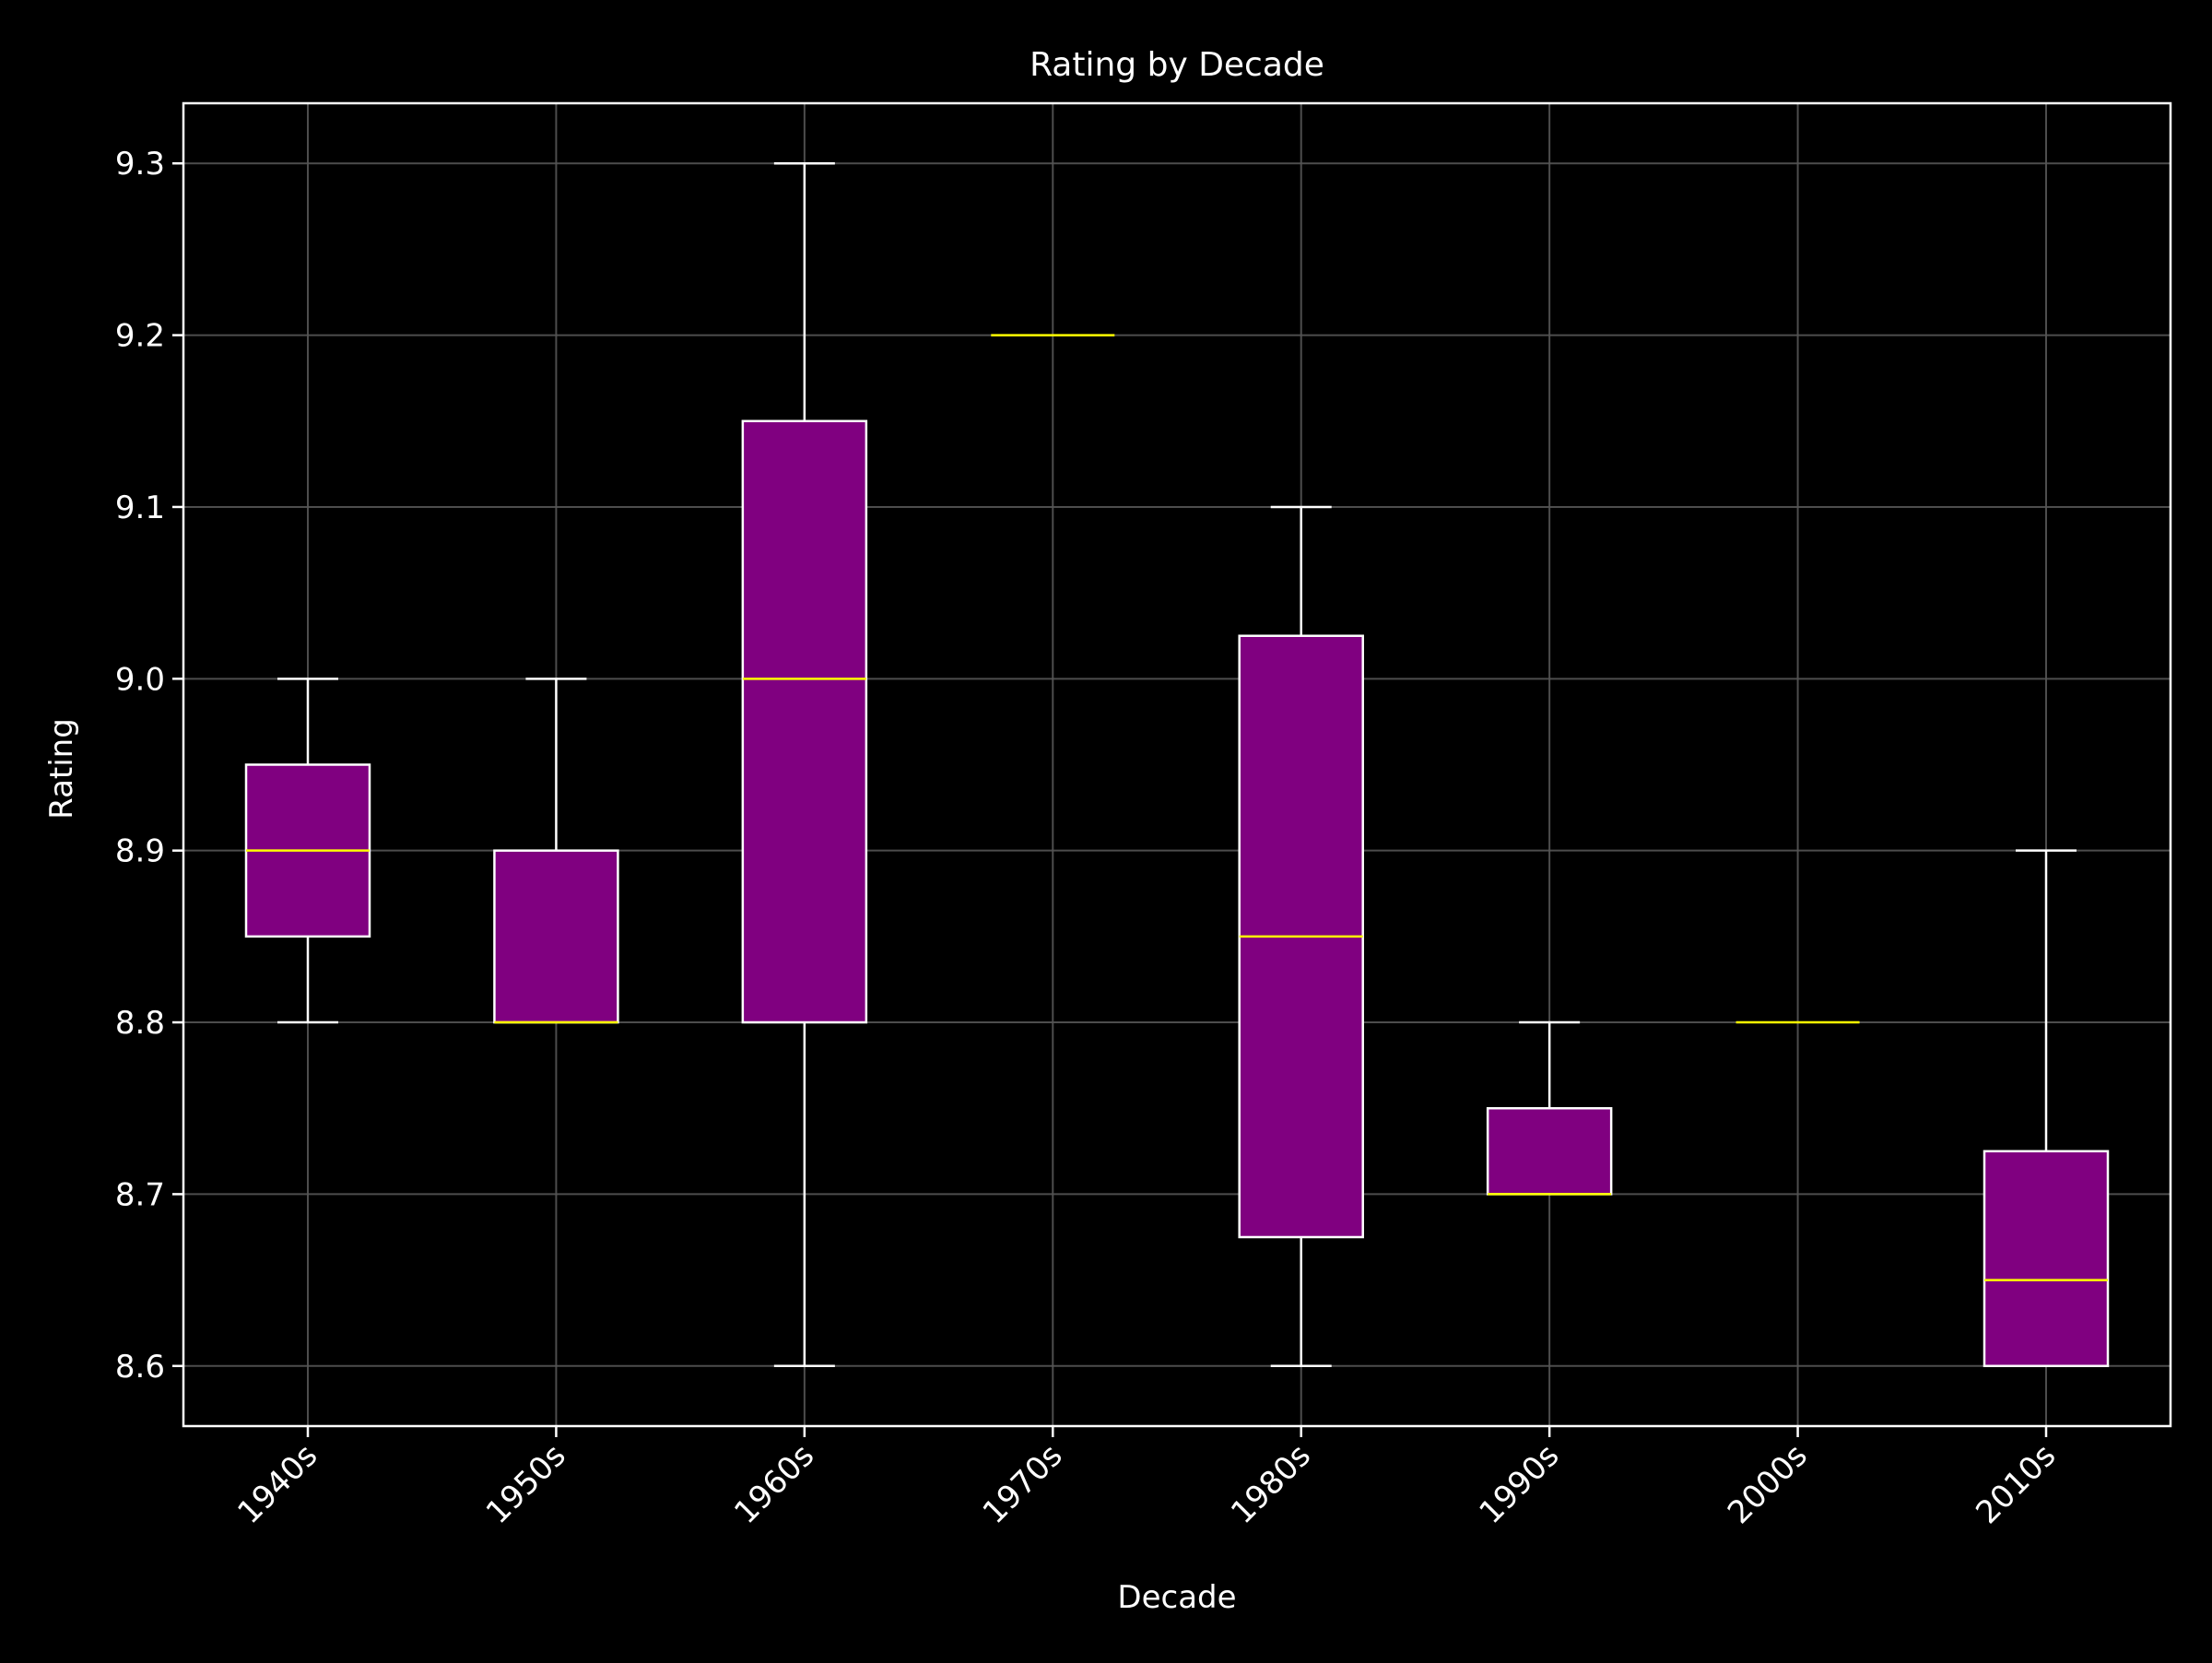 This screenshot has width=2212, height=1663. What do you see at coordinates (140, 679) in the screenshot?
I see `y-tick-label: 9.0` at bounding box center [140, 679].